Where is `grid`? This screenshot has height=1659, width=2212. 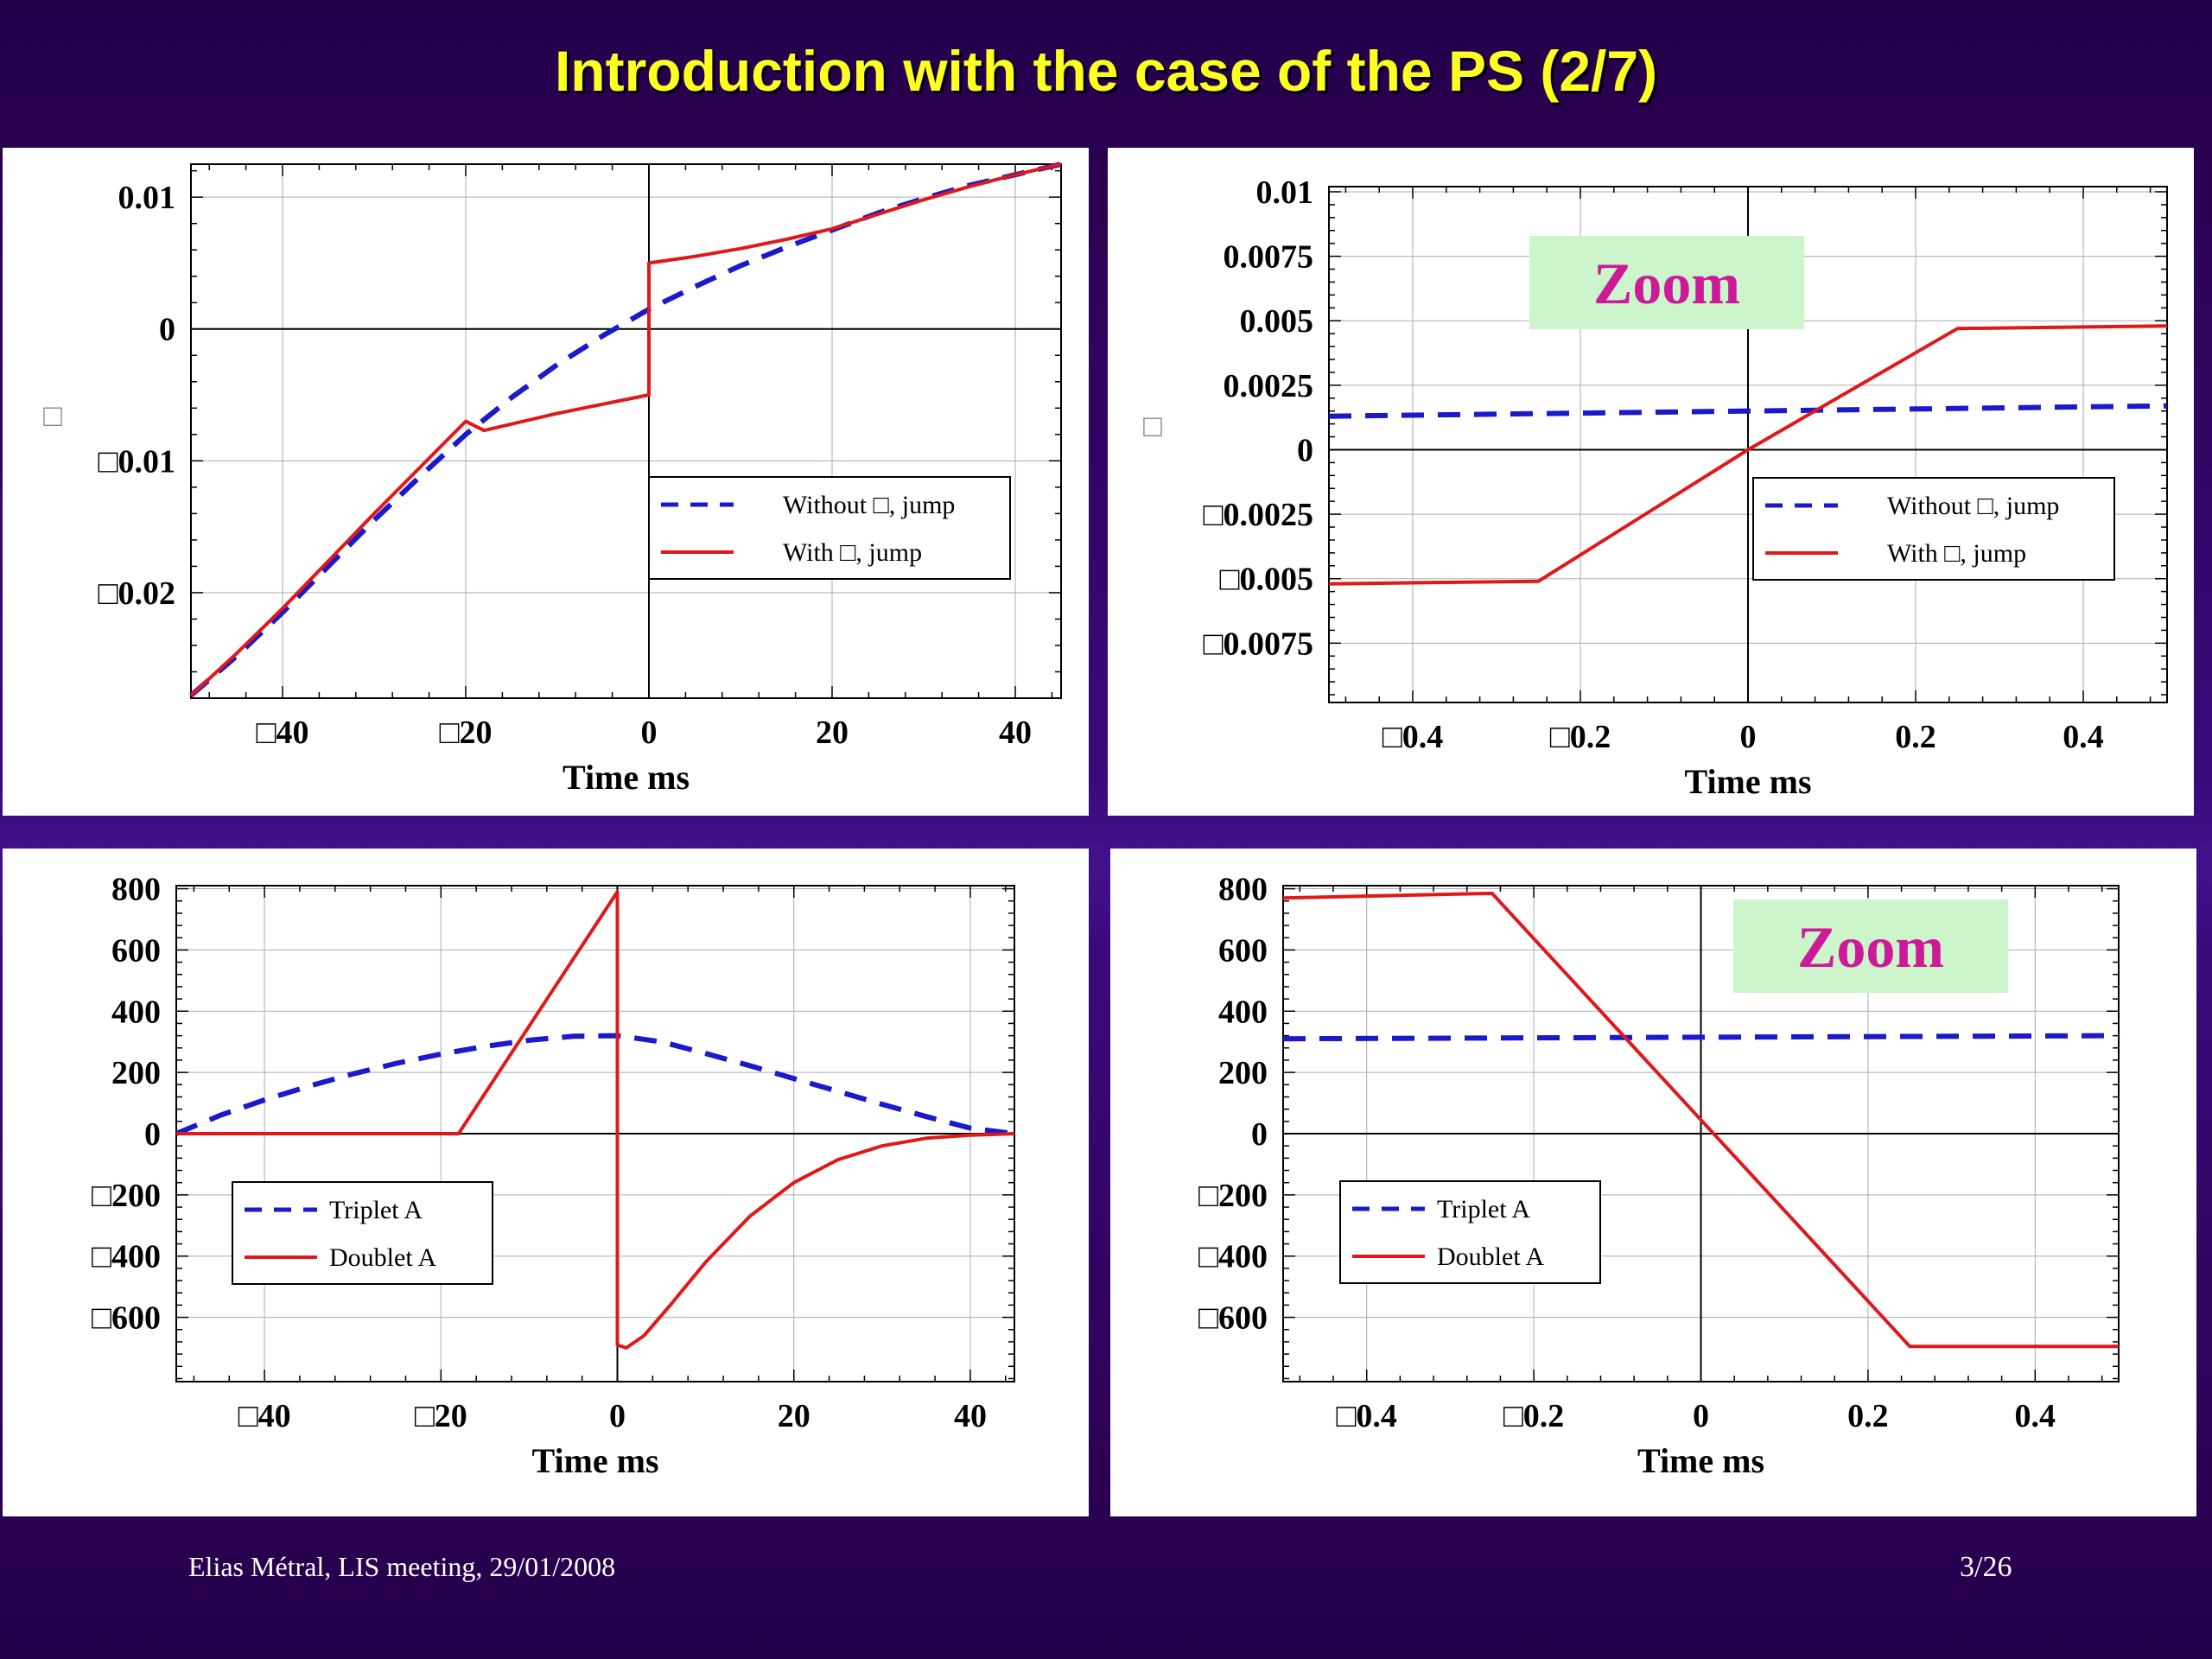
grid is located at coordinates (626, 431).